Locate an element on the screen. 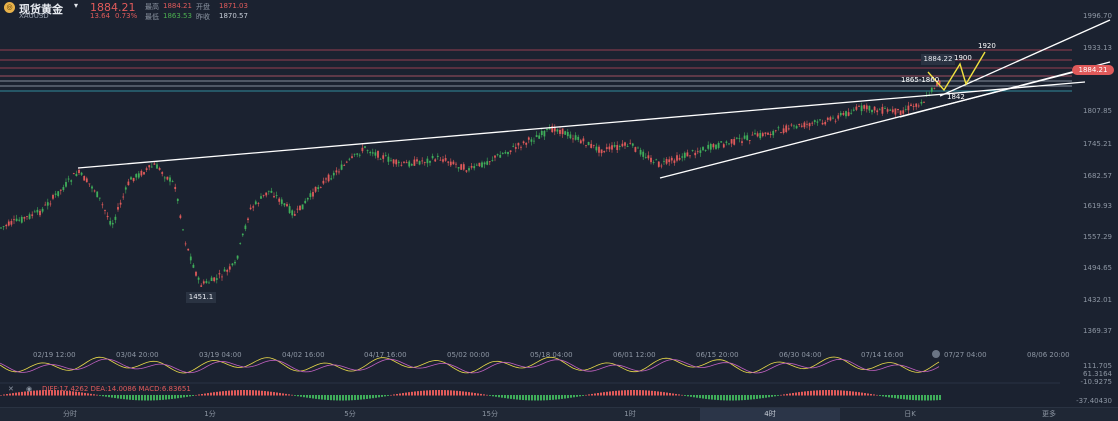  time-tick-label: 06/15 20:00 is located at coordinates (717, 355).